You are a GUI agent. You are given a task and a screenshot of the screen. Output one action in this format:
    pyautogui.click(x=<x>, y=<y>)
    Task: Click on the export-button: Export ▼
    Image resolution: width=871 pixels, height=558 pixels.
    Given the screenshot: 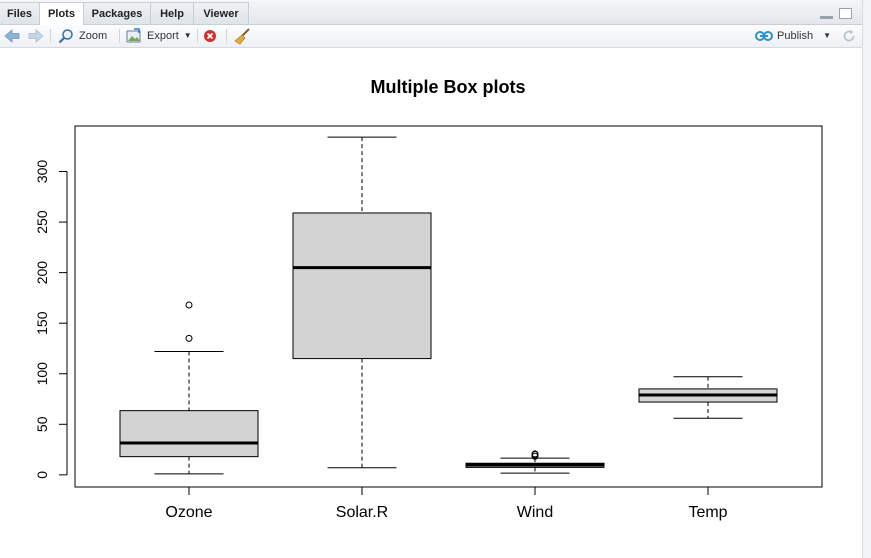 What is the action you would take?
    pyautogui.click(x=159, y=36)
    